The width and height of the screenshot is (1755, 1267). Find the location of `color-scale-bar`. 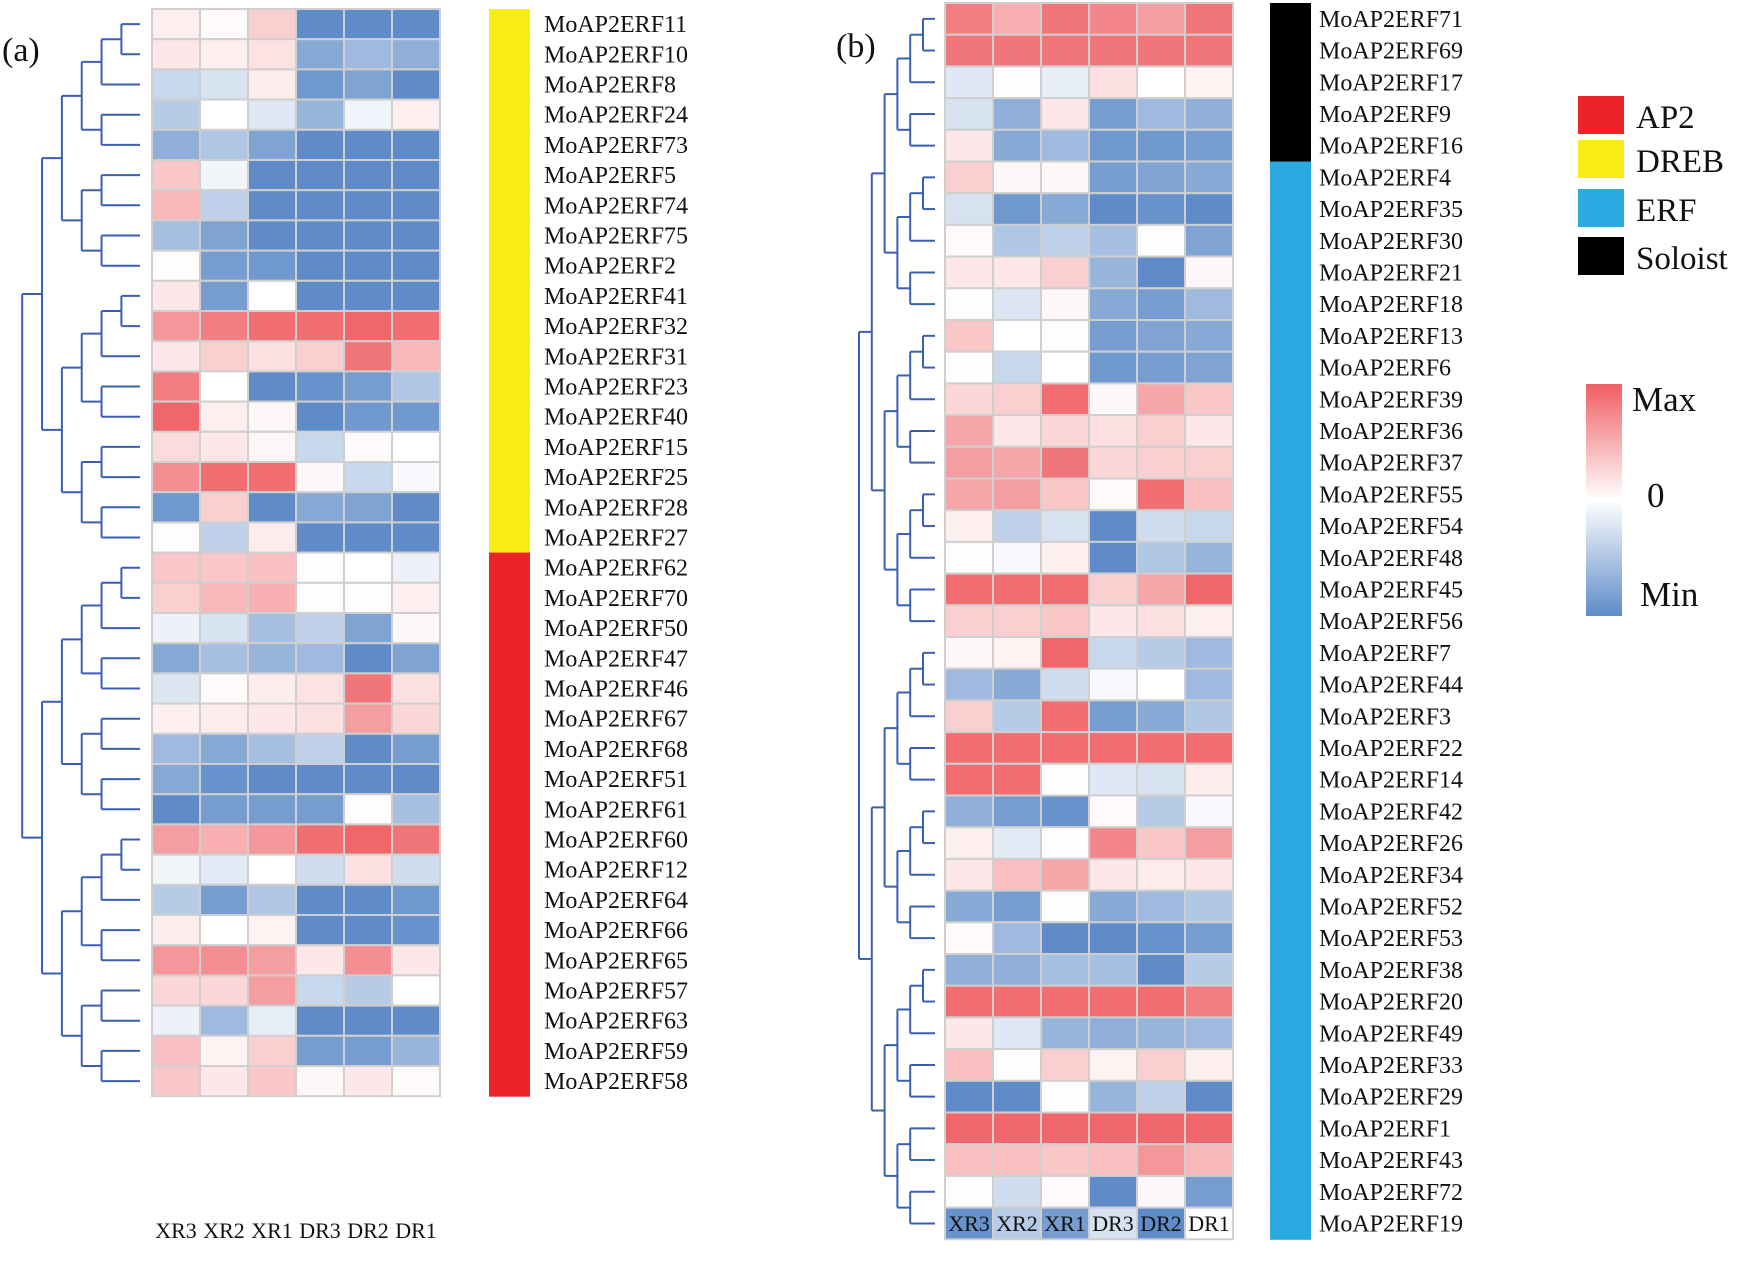

color-scale-bar is located at coordinates (1604, 500).